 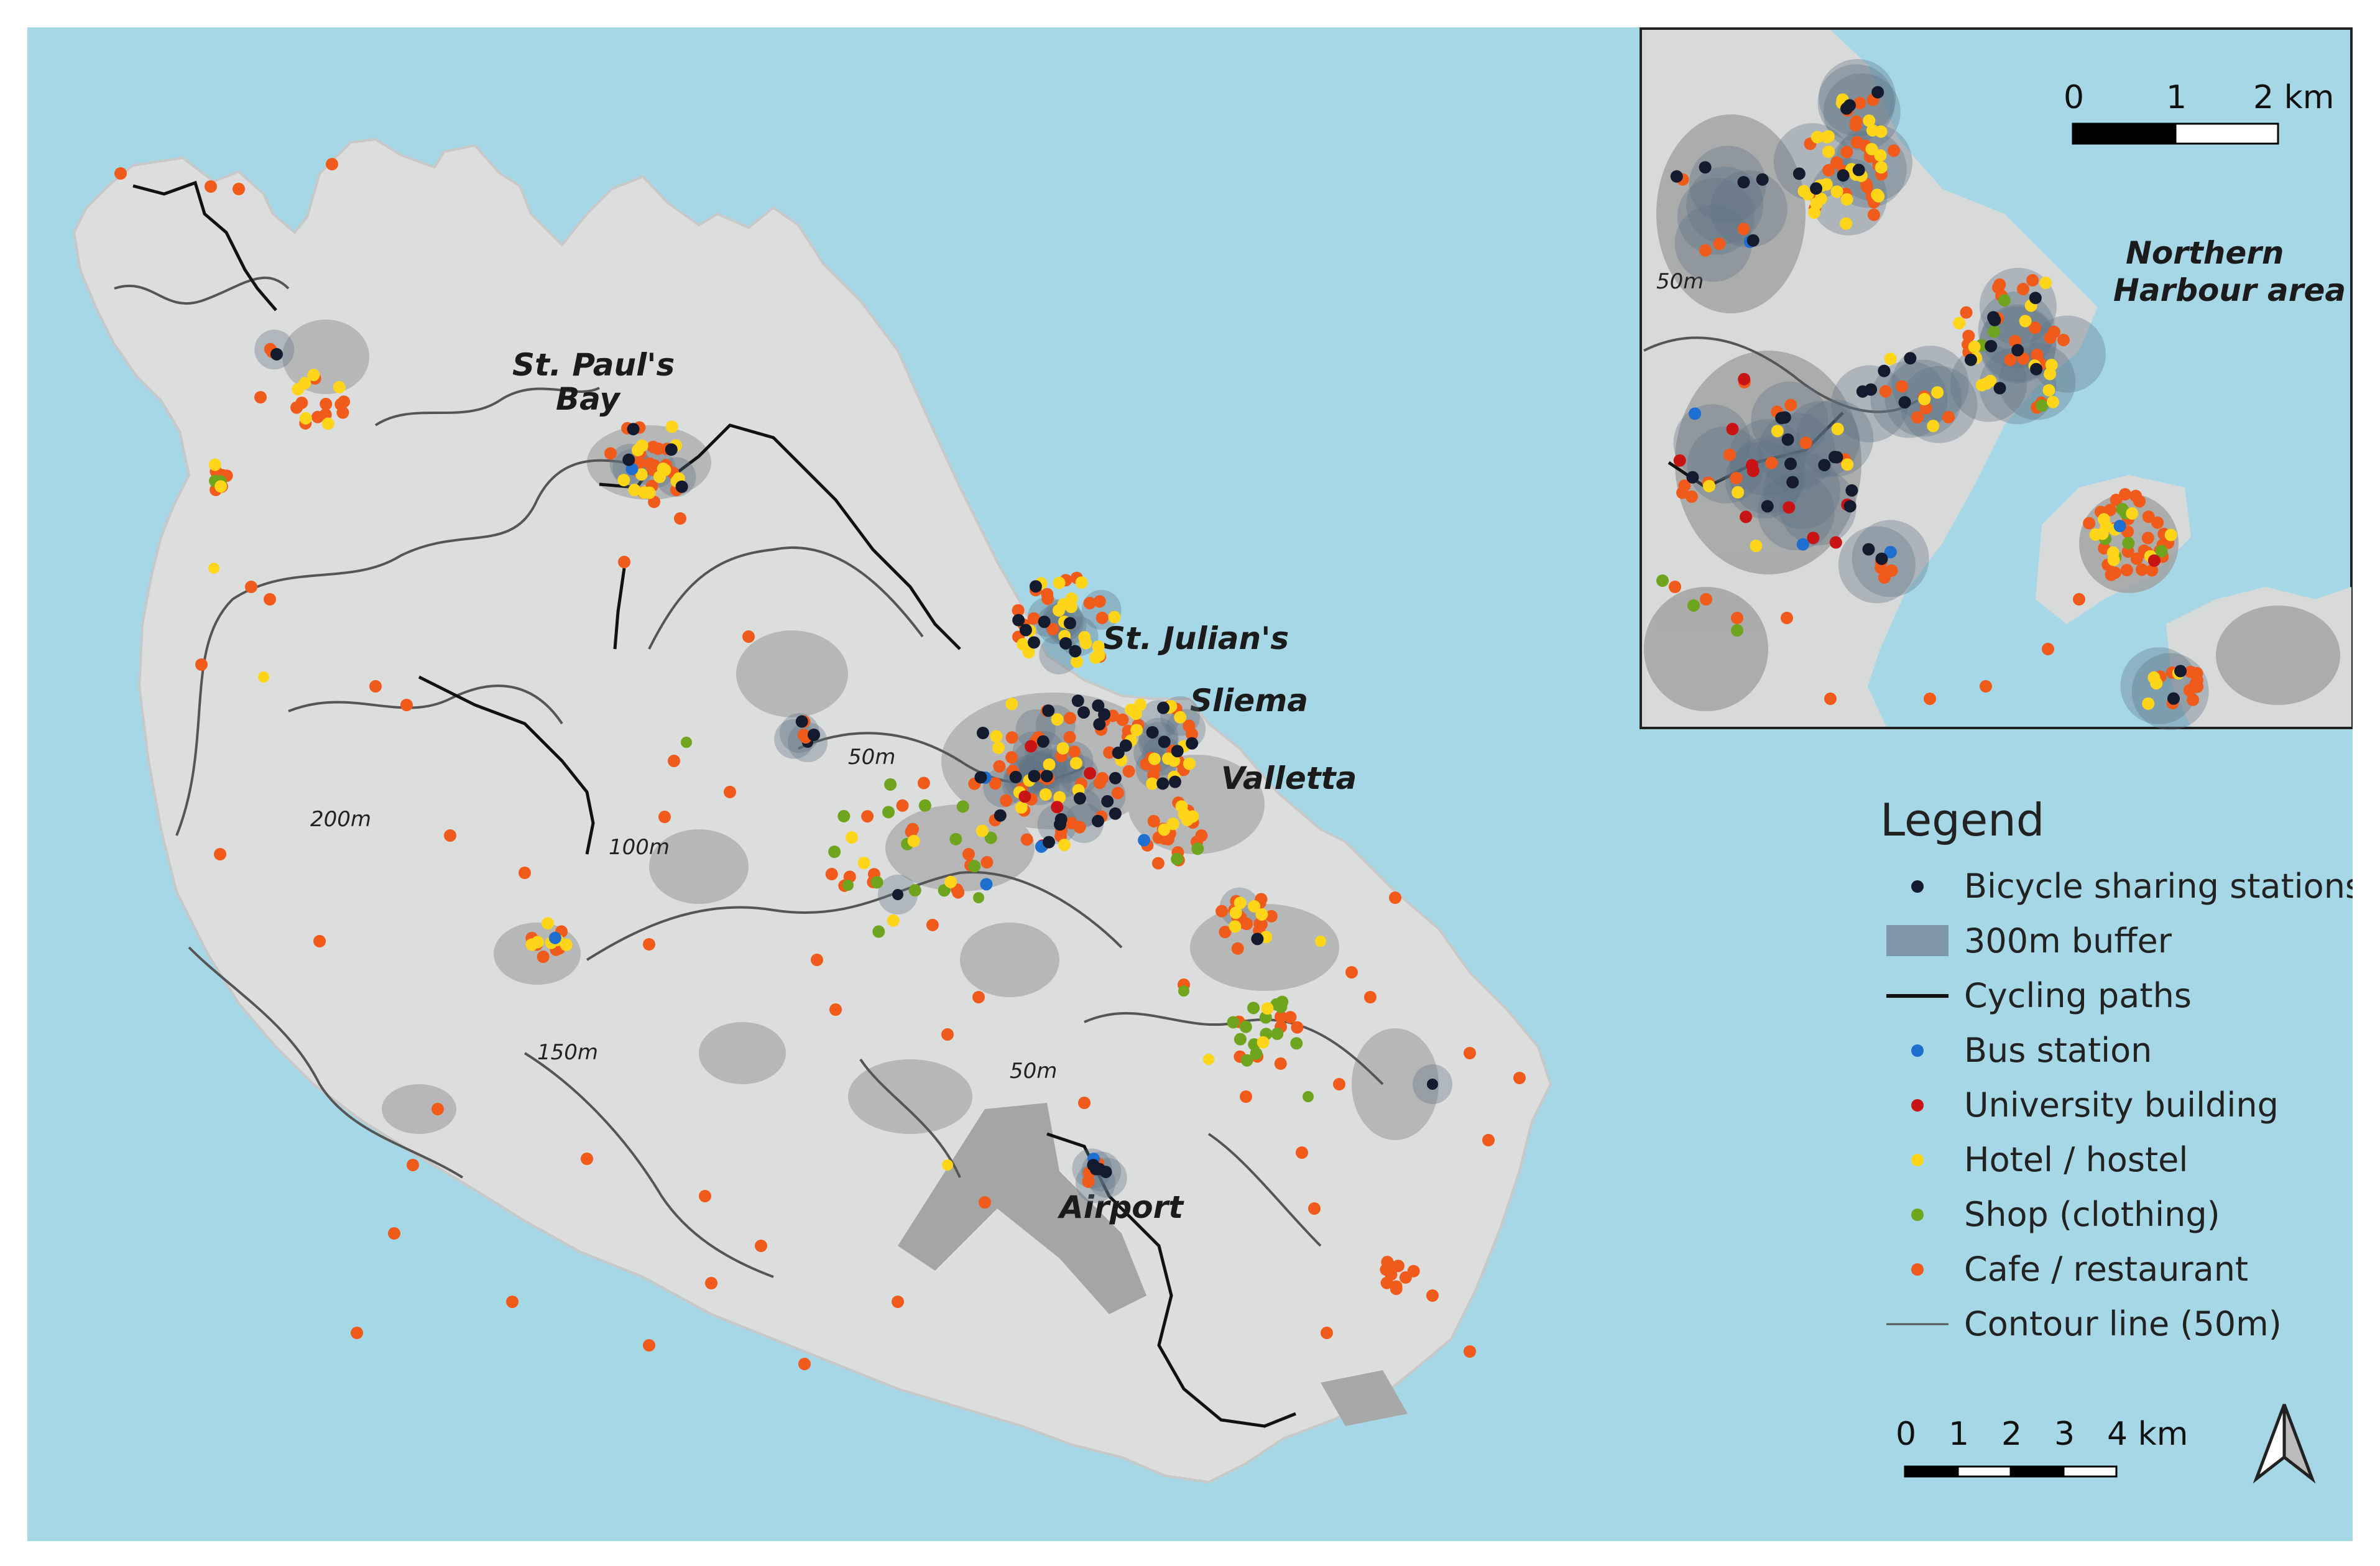 I want to click on inset-buffer-circle, so click(x=1796, y=512).